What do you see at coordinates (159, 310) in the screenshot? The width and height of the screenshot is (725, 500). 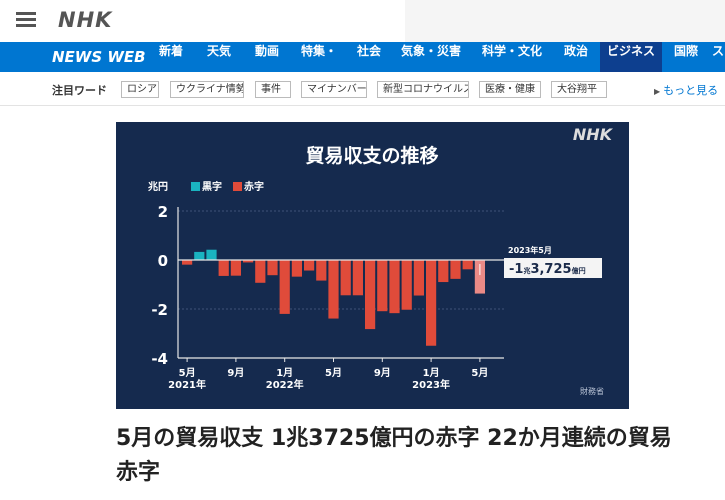 I see `y-tick-label: -2` at bounding box center [159, 310].